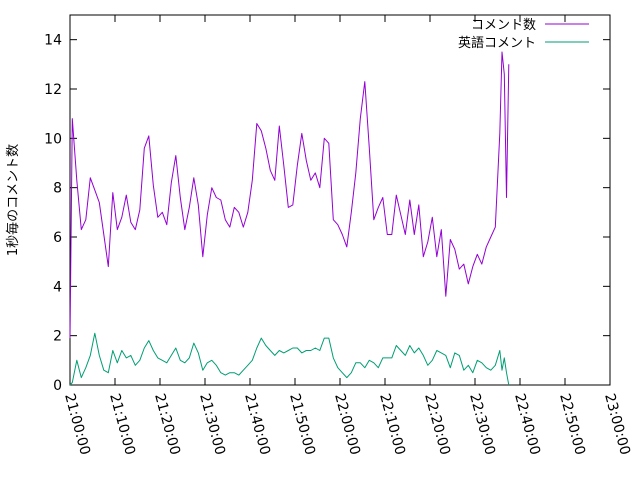 The height and width of the screenshot is (485, 640). I want to click on x-tick-label: 22:20:00, so click(437, 424).